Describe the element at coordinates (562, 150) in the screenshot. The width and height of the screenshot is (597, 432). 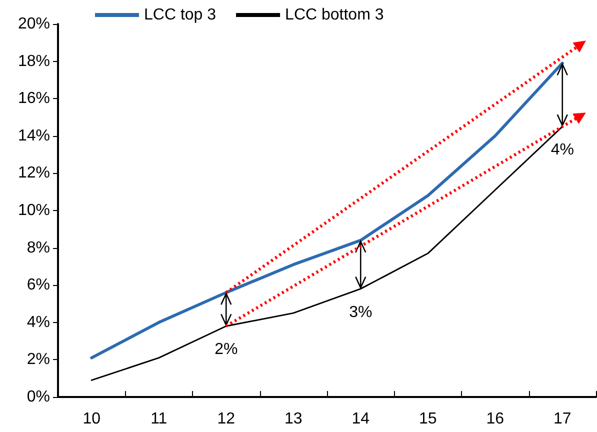
I see `annotation: 4%` at that location.